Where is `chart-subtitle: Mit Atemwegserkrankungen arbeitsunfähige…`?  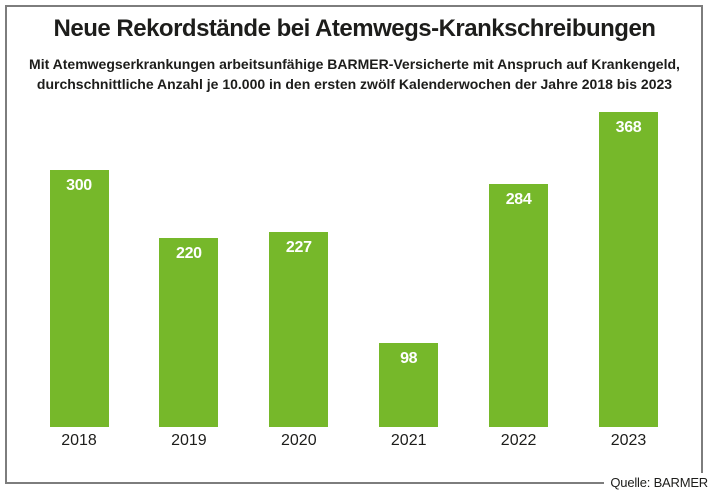
chart-subtitle: Mit Atemwegserkrankungen arbeitsunfähige… is located at coordinates (354, 74).